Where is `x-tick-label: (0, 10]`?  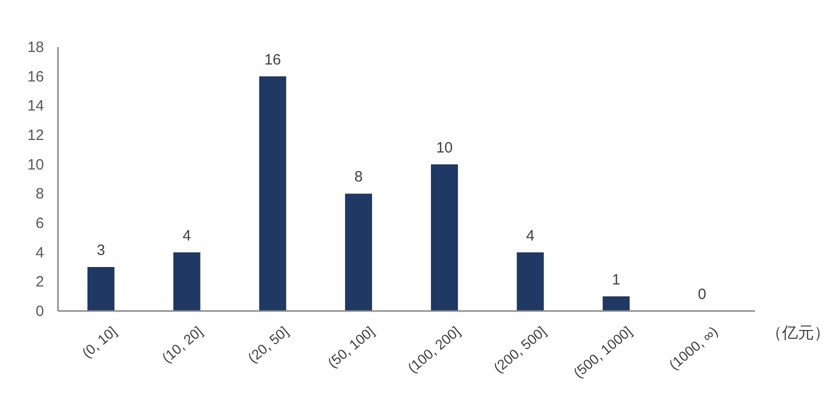 x-tick-label: (0, 10] is located at coordinates (99, 342).